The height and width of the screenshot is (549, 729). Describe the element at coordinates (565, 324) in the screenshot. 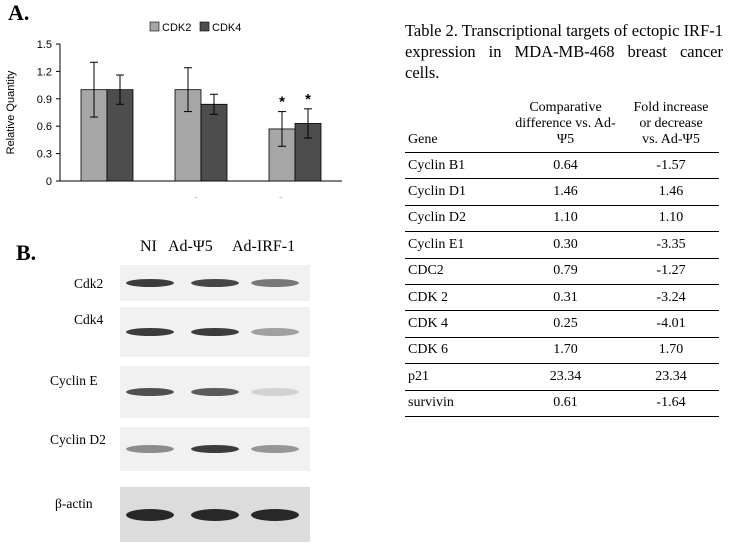

I see `cell-comparative: 0.25` at that location.